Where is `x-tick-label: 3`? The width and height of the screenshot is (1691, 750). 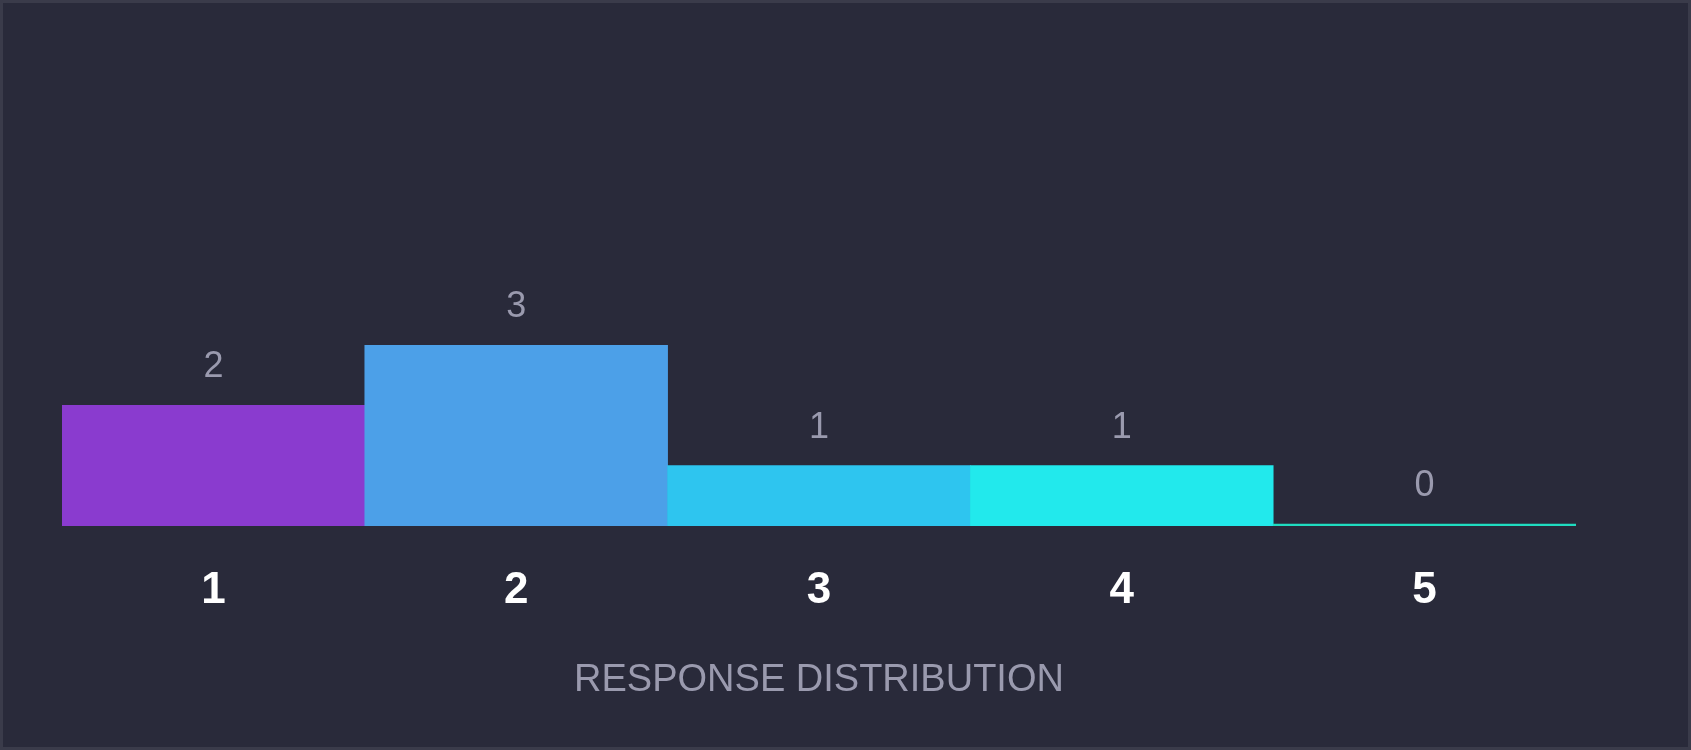
x-tick-label: 3 is located at coordinates (819, 587).